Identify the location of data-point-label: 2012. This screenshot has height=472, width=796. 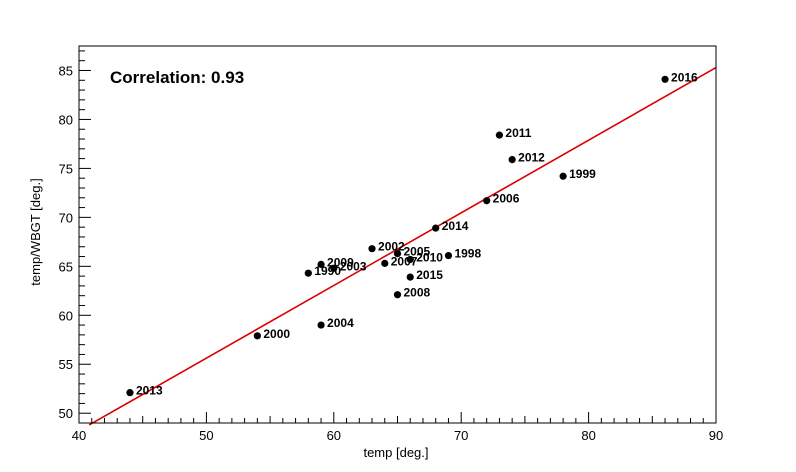
(531, 158).